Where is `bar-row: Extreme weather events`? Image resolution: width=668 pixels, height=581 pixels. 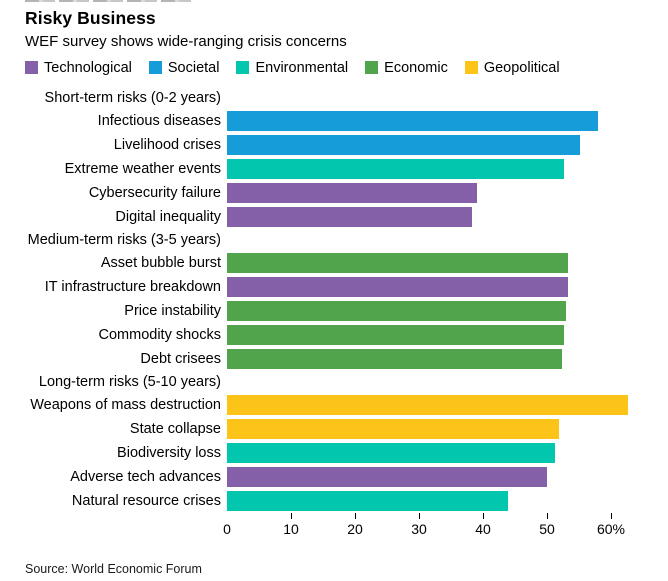 bar-row: Extreme weather events is located at coordinates (334, 169).